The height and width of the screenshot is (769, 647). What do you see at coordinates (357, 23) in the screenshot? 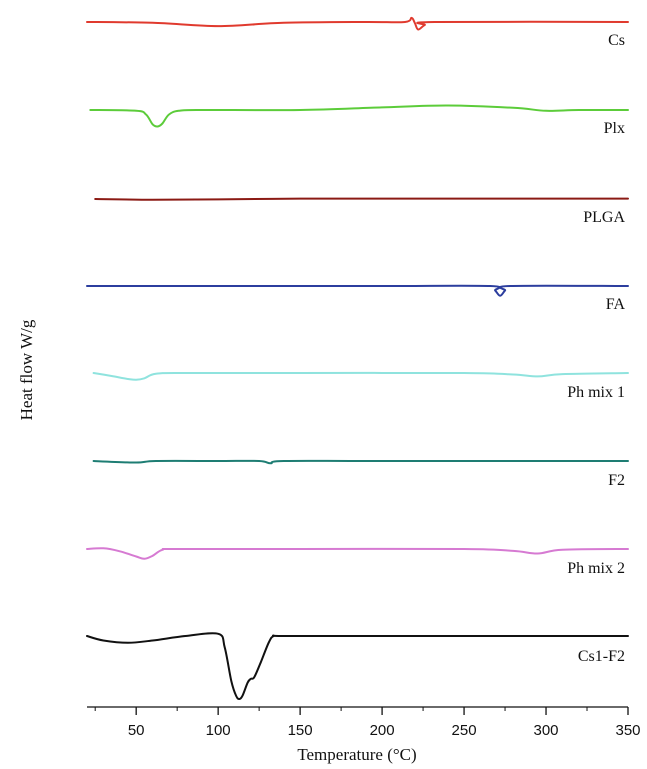
I see `series-cs-line` at bounding box center [357, 23].